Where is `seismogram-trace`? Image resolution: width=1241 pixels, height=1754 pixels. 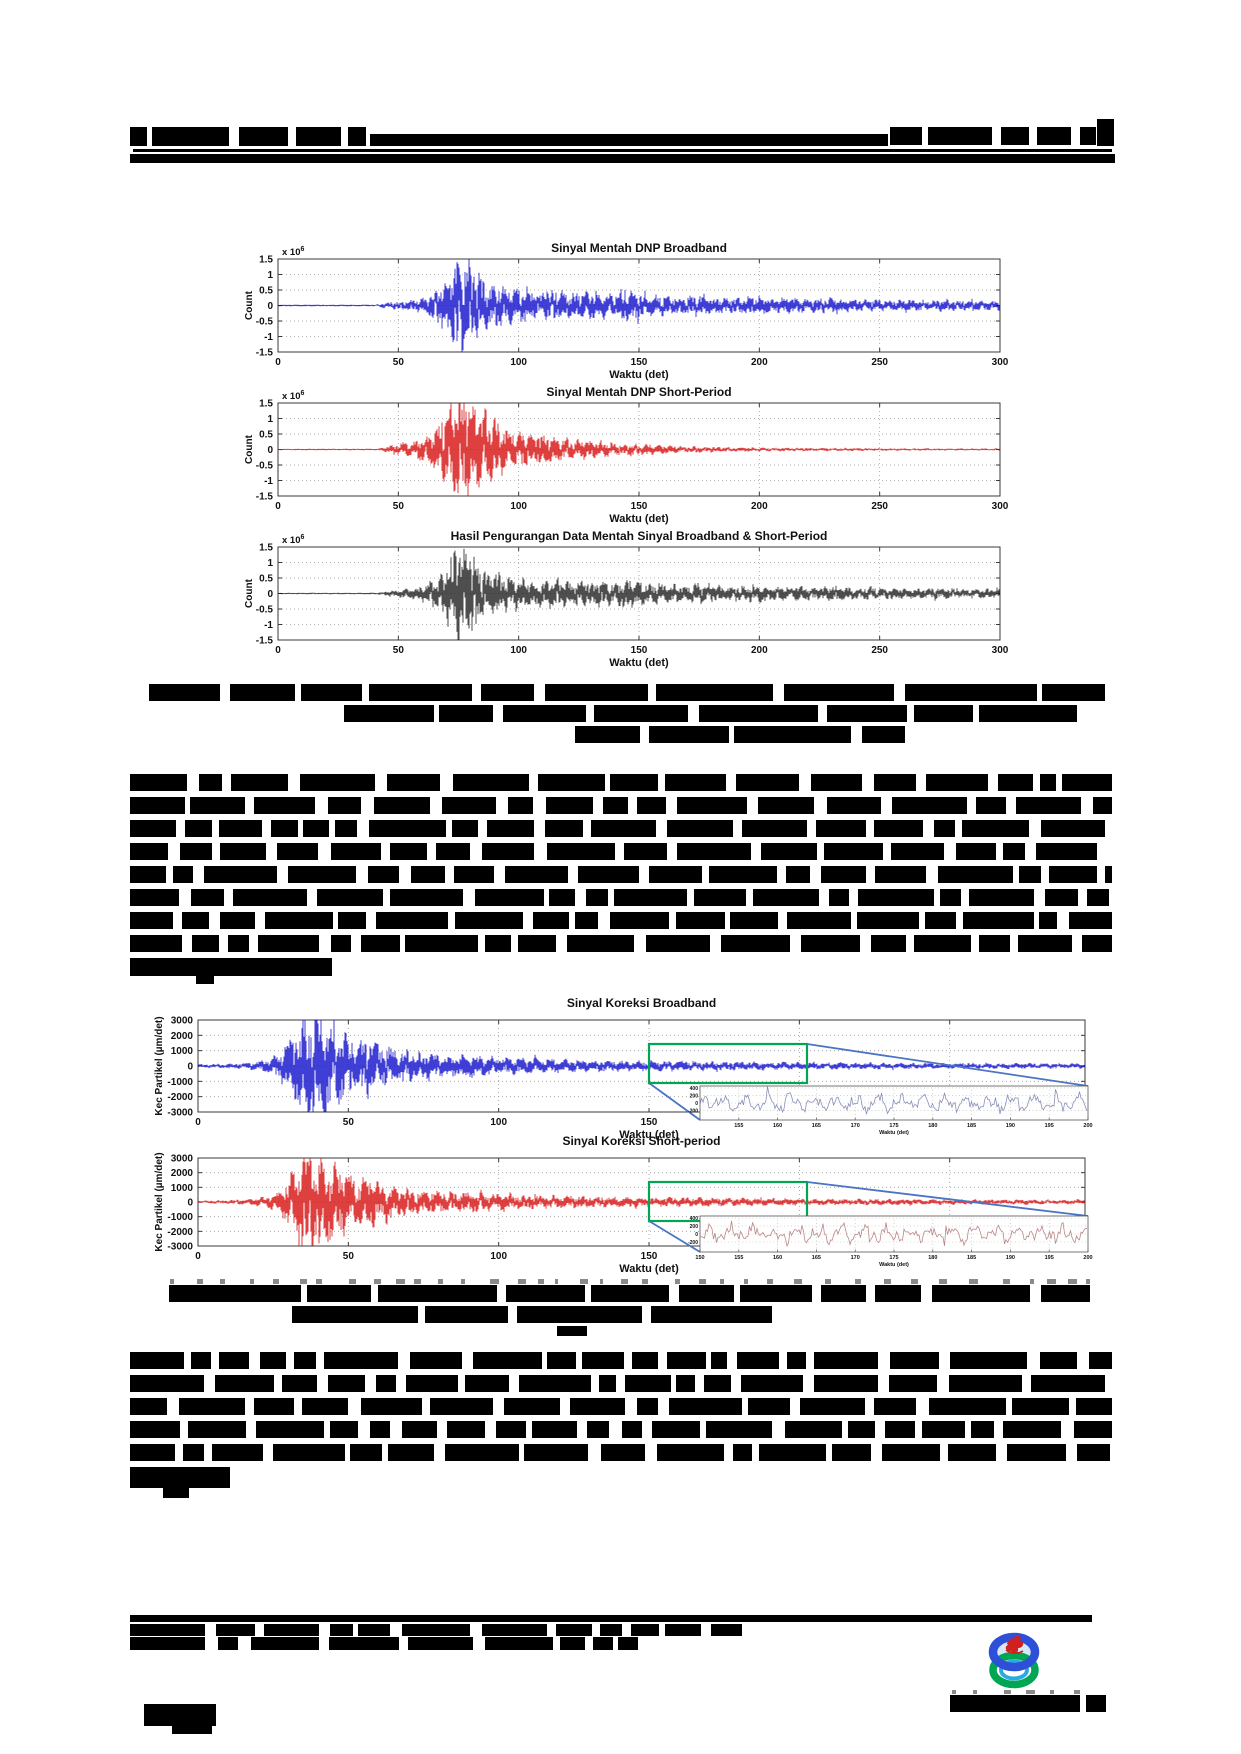 seismogram-trace is located at coordinates (639, 449).